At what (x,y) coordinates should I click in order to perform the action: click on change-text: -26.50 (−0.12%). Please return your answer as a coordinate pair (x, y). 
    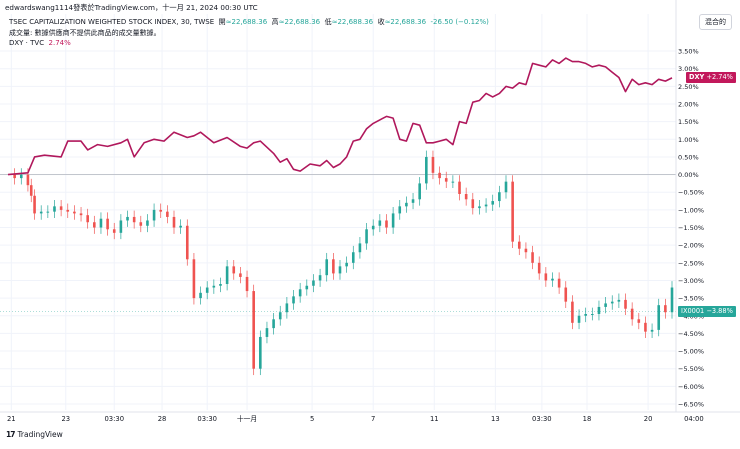
    Looking at the image, I should click on (459, 22).